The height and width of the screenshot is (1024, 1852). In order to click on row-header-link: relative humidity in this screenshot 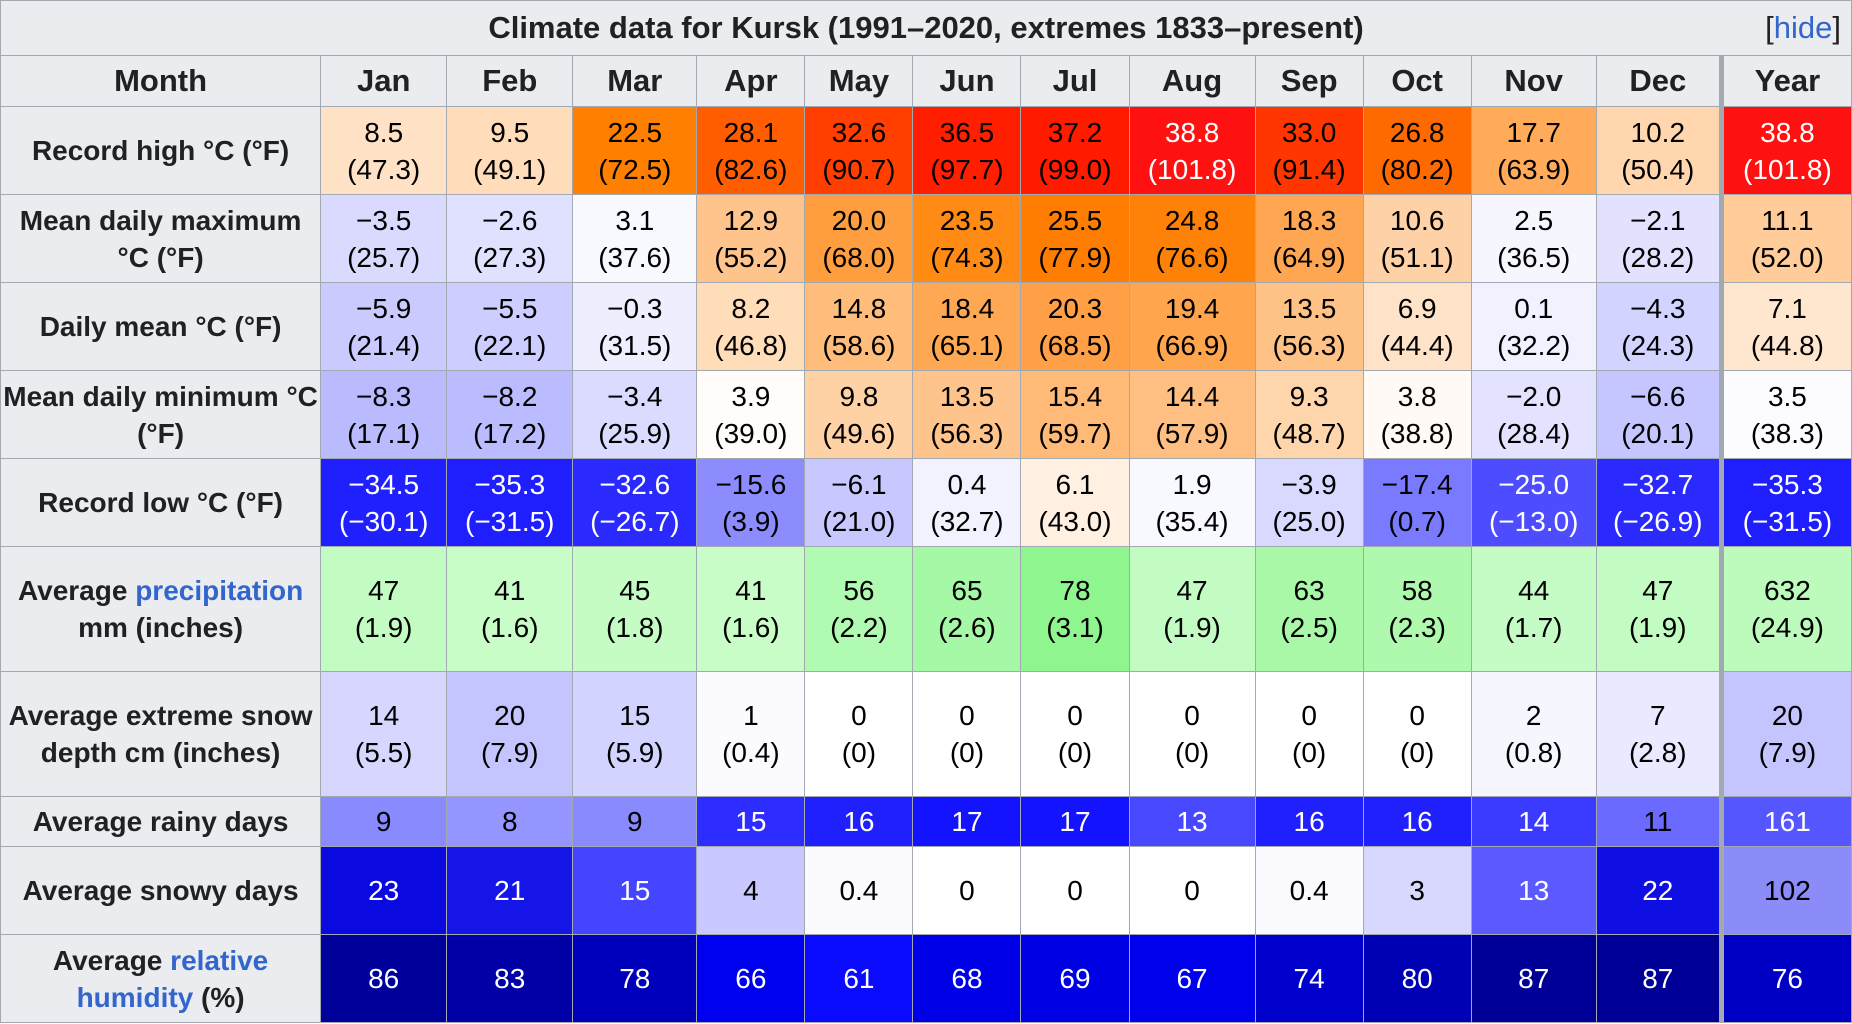, I will do `click(172, 978)`.